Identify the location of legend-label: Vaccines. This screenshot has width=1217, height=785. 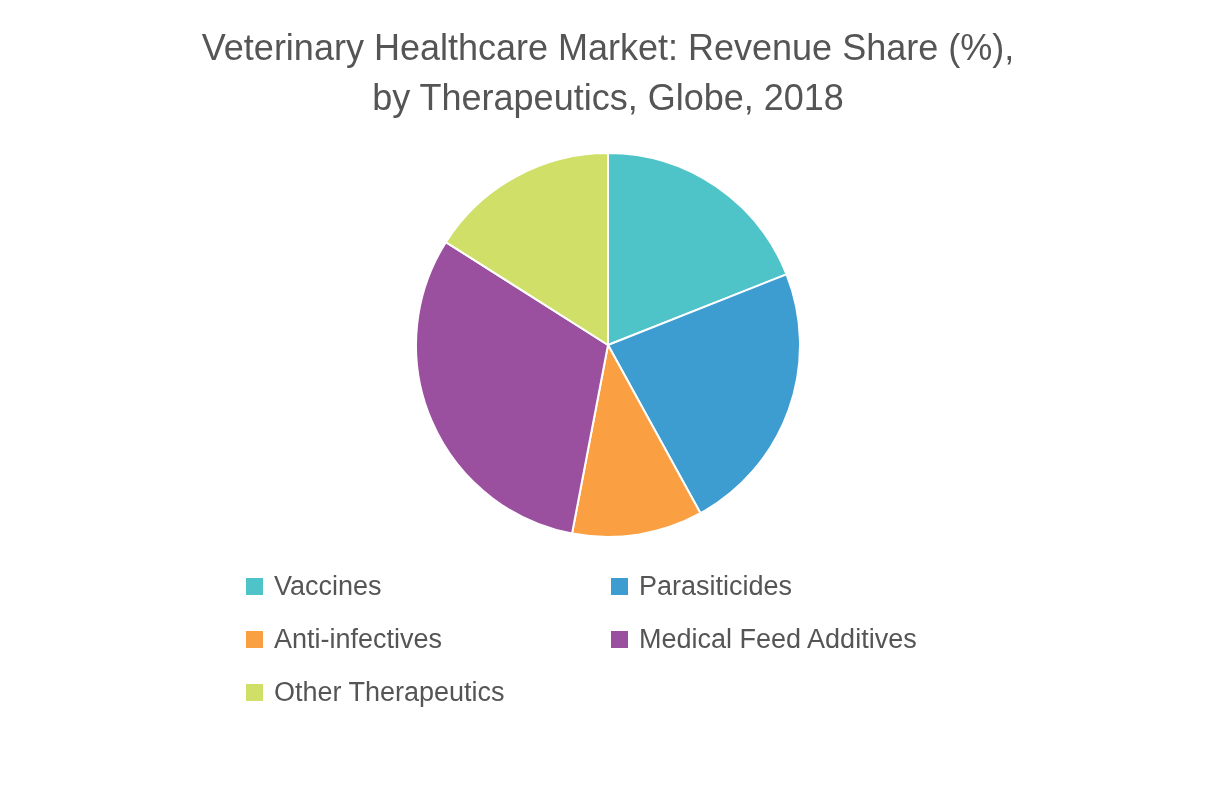
(328, 586).